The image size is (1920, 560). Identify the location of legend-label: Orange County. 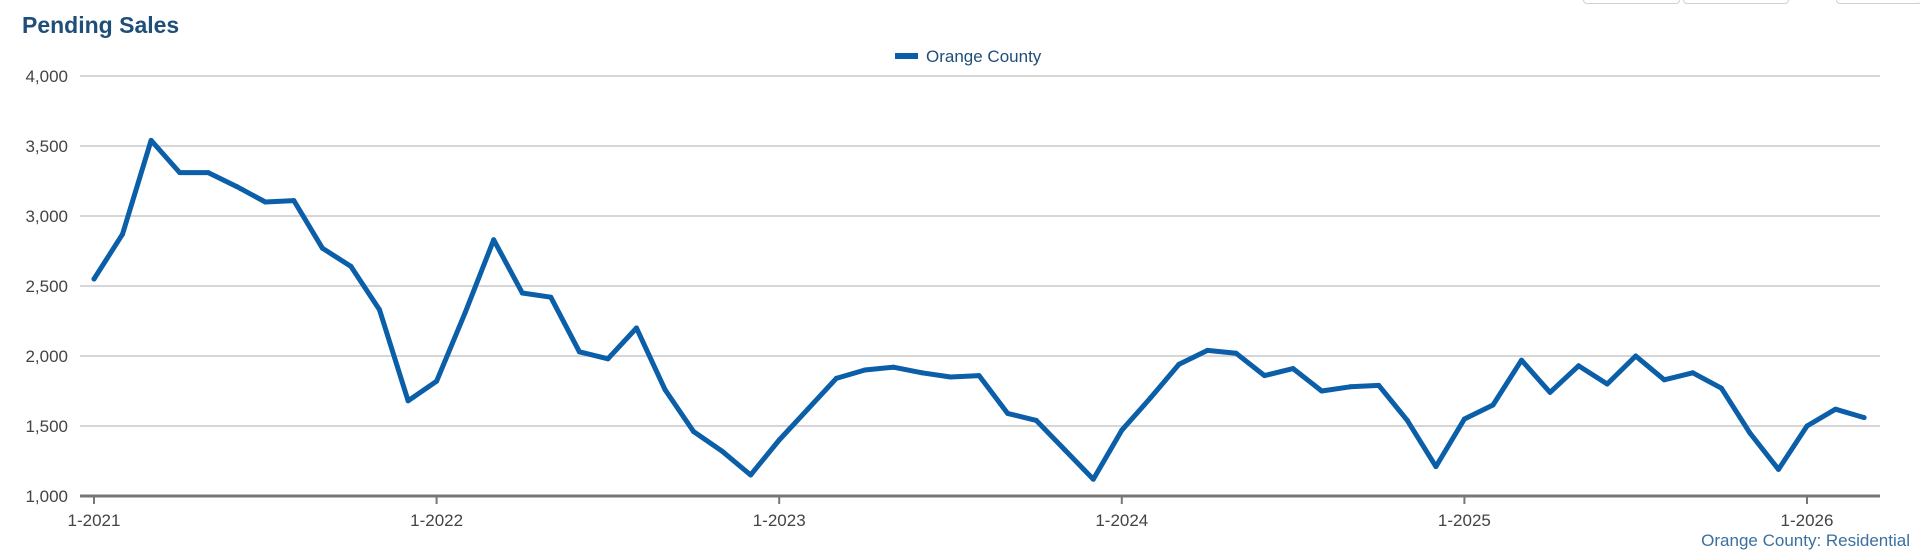
(984, 56).